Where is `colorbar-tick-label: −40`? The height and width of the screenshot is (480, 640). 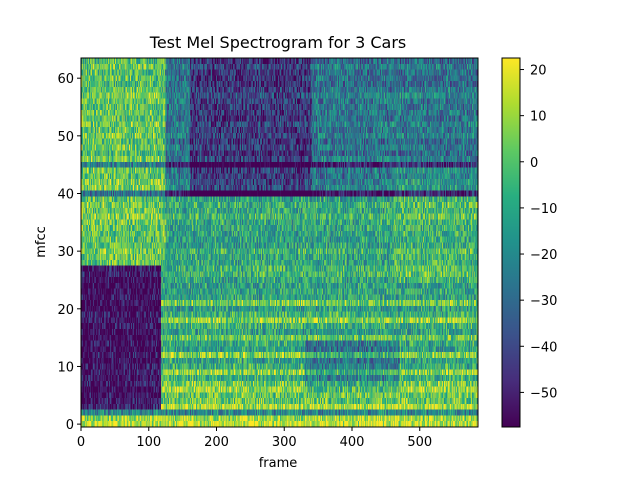 colorbar-tick-label: −40 is located at coordinates (543, 347).